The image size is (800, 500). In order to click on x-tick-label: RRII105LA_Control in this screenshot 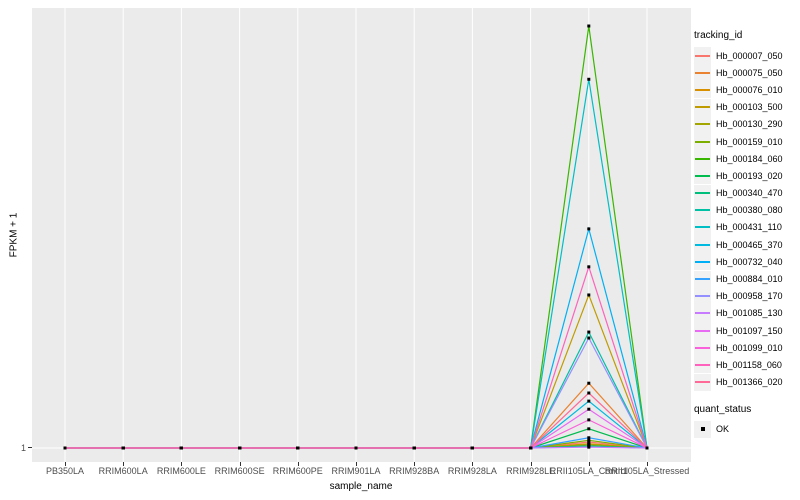, I will do `click(588, 471)`.